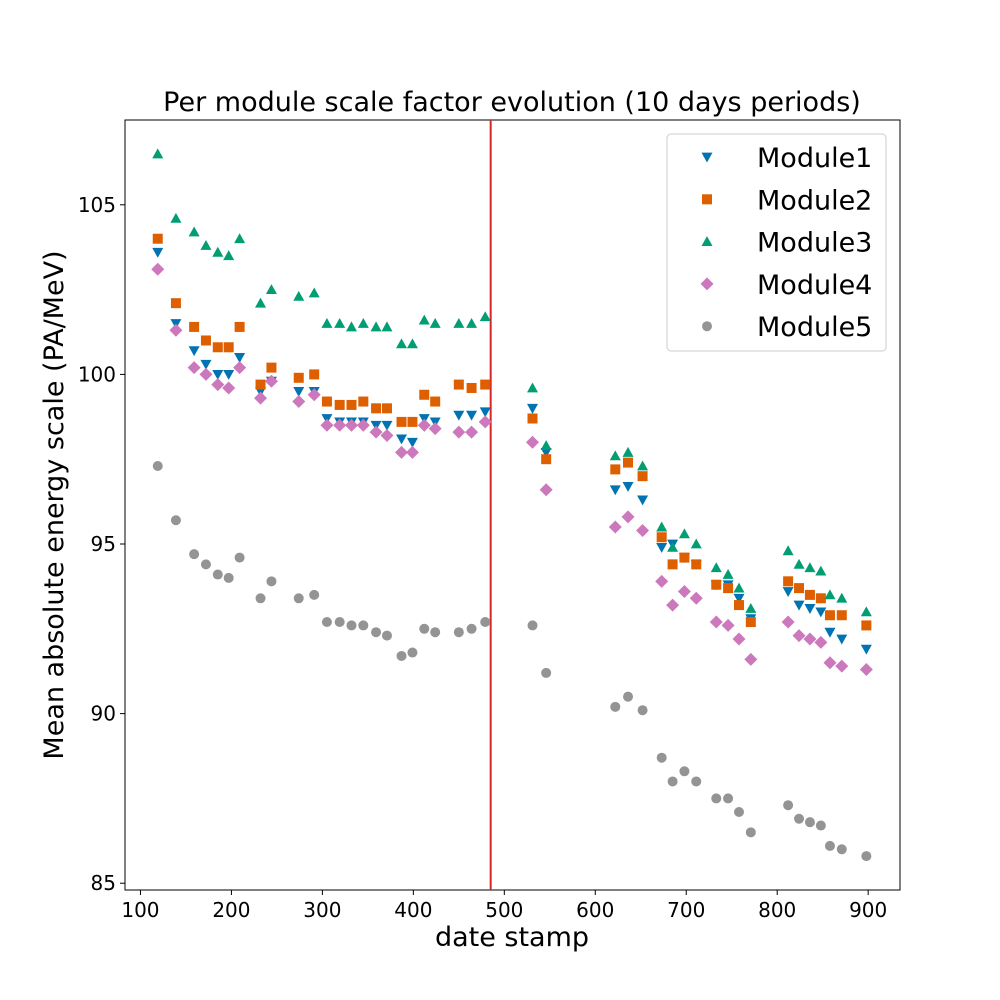 The width and height of the screenshot is (1000, 1000). Describe the element at coordinates (322, 910) in the screenshot. I see `x-tick-label: 300` at that location.